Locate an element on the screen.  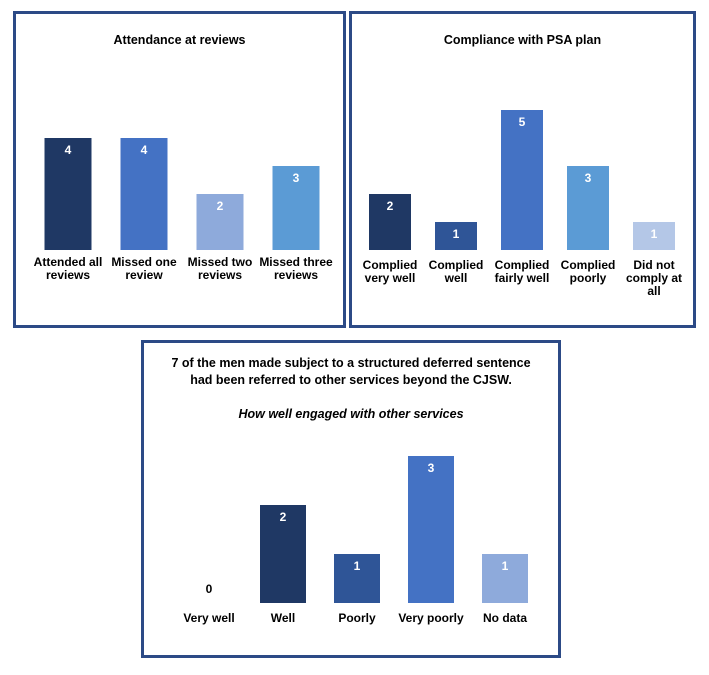
chart-title: Compliance with PSA plan is located at coordinates (522, 40).